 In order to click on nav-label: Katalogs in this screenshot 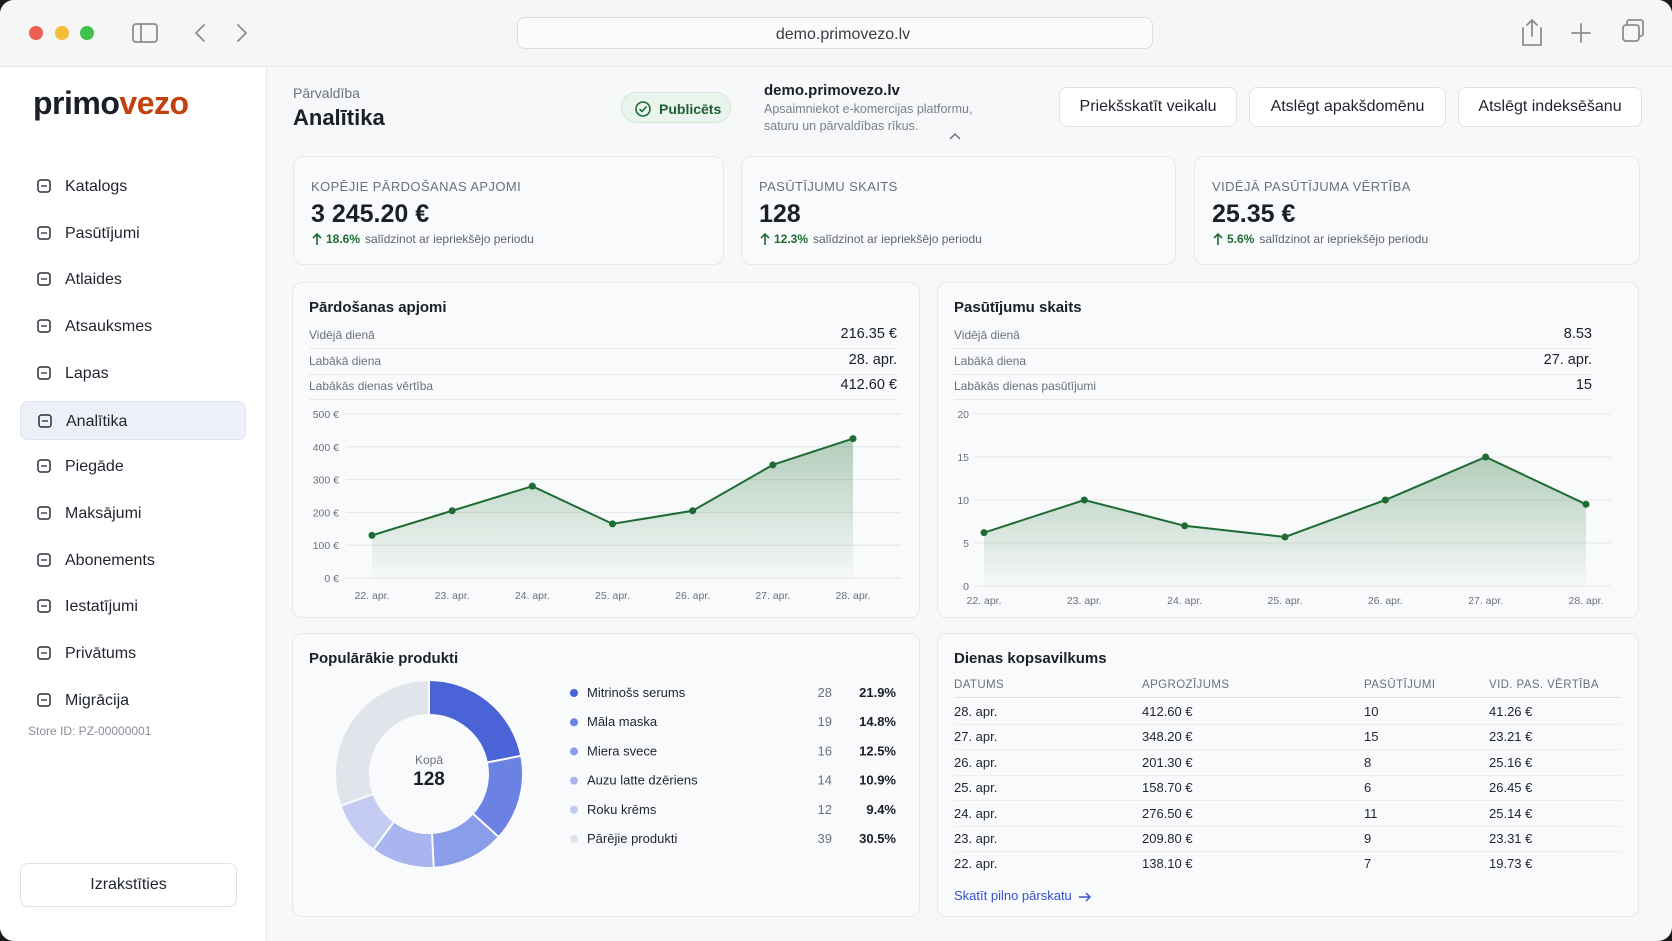, I will do `click(96, 186)`.